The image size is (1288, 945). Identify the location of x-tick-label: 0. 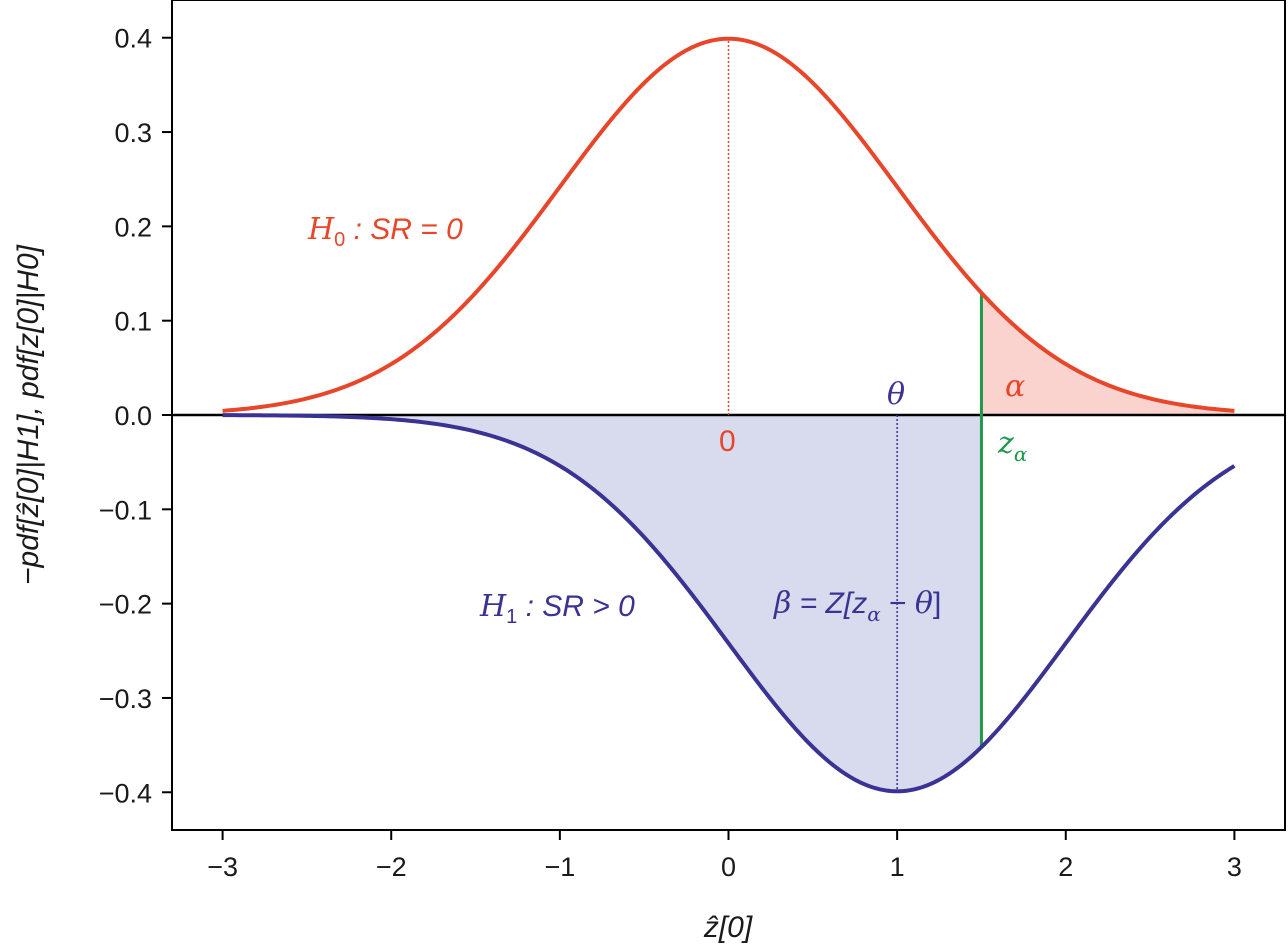
(728, 867).